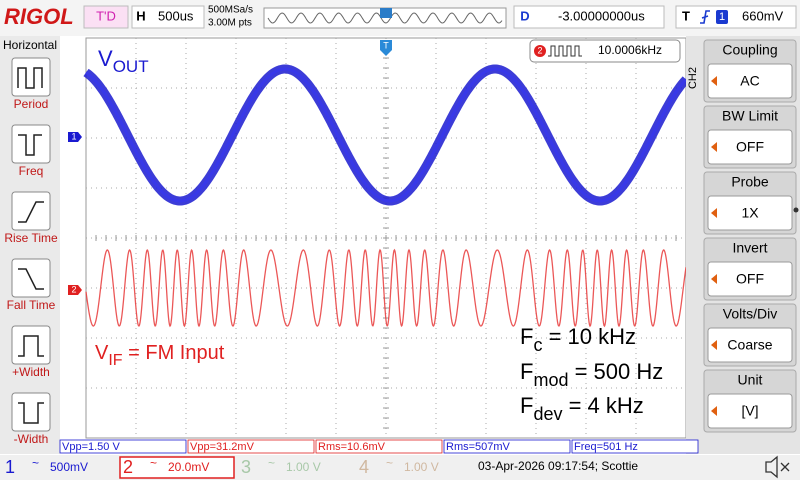 The image size is (800, 480). I want to click on side-dot, so click(796, 210).